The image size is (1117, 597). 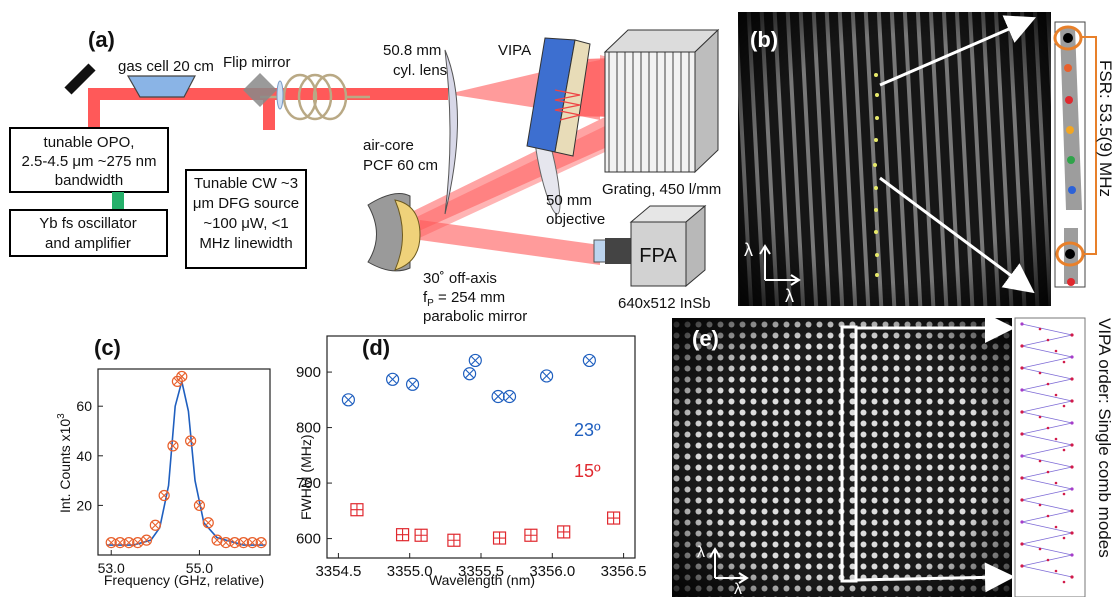 What do you see at coordinates (460, 278) in the screenshot?
I see `mirror-line-1: 30˚ off-axis` at bounding box center [460, 278].